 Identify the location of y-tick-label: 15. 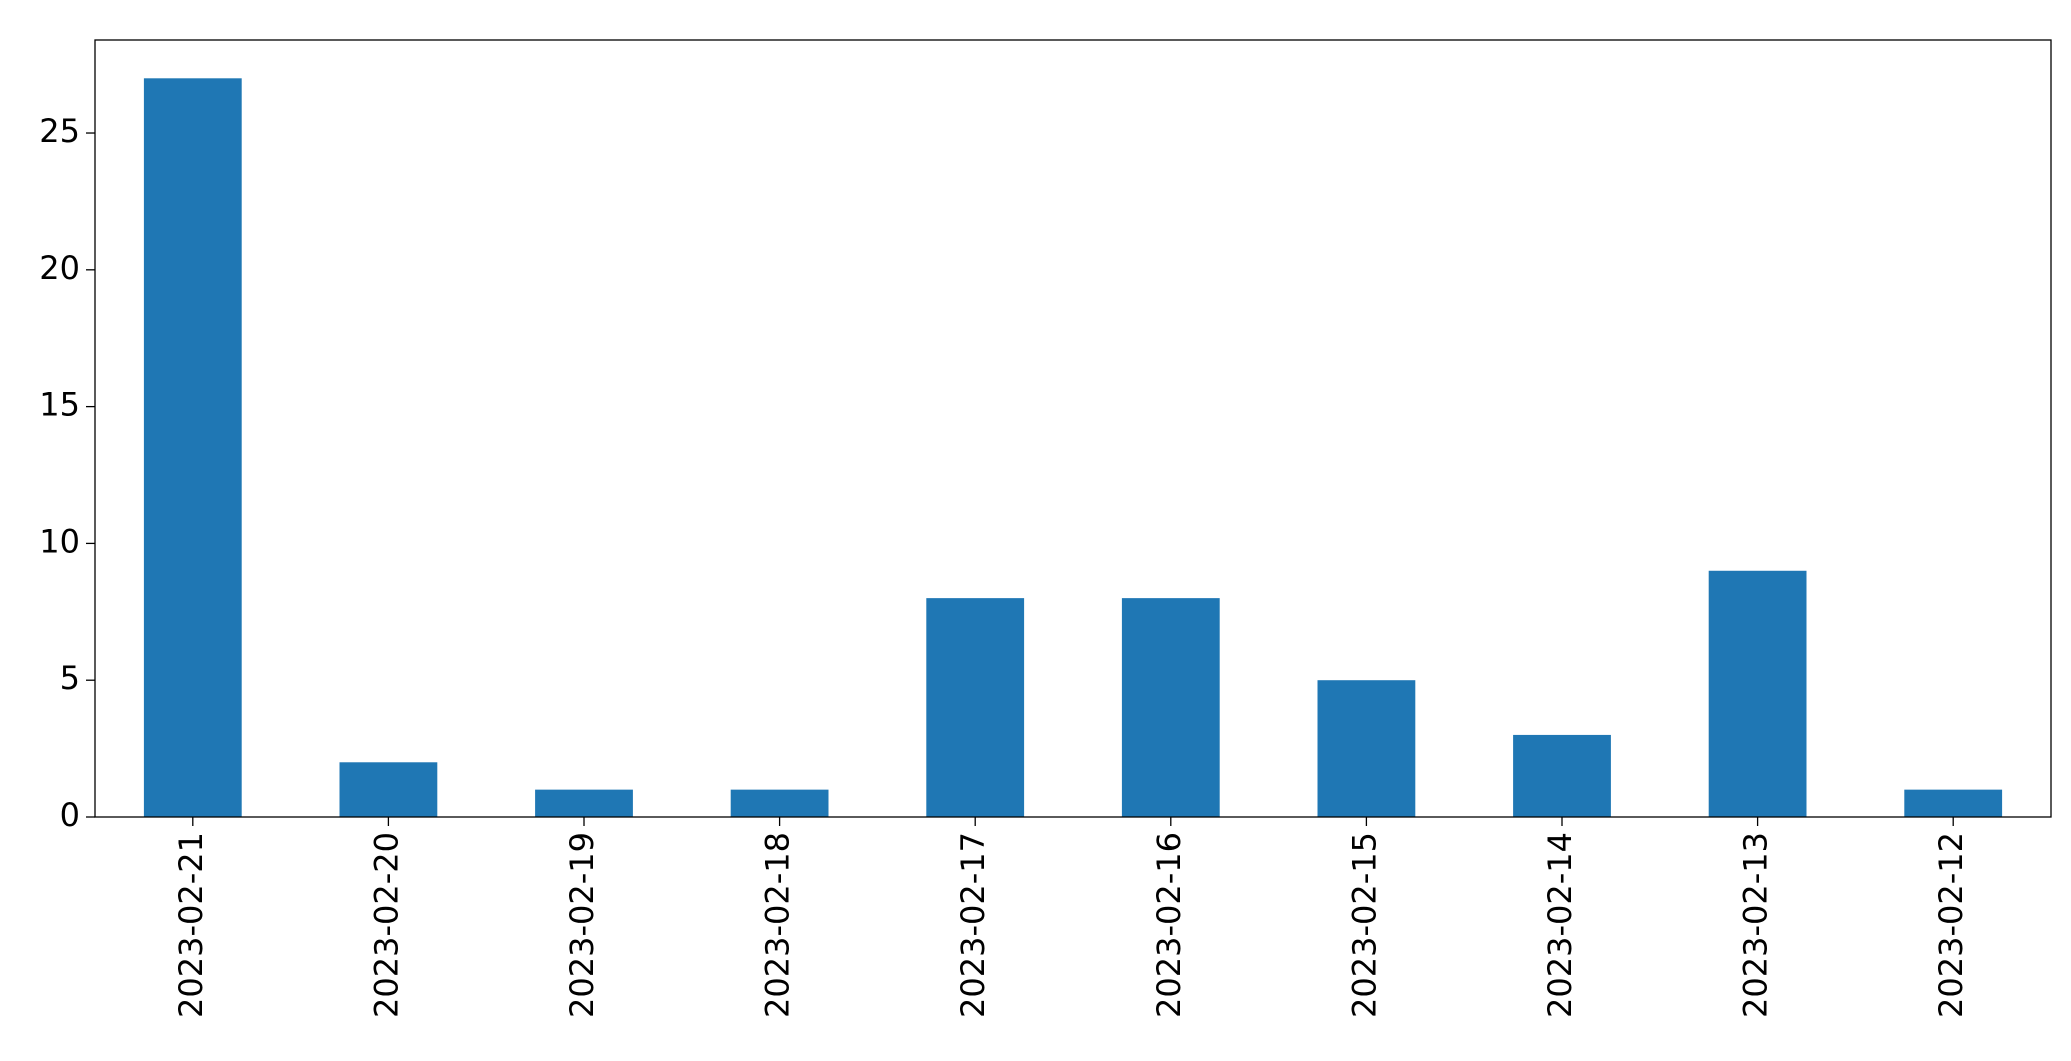
(59, 405).